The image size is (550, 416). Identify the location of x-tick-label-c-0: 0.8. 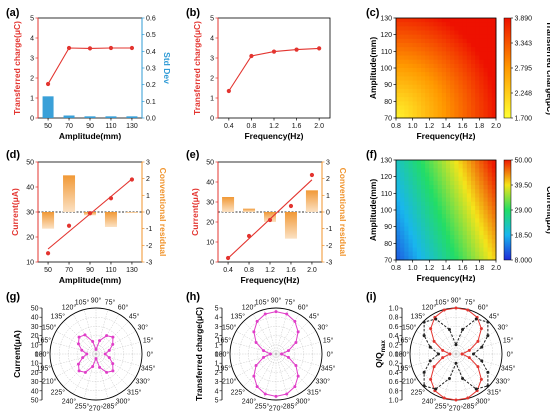
(396, 126).